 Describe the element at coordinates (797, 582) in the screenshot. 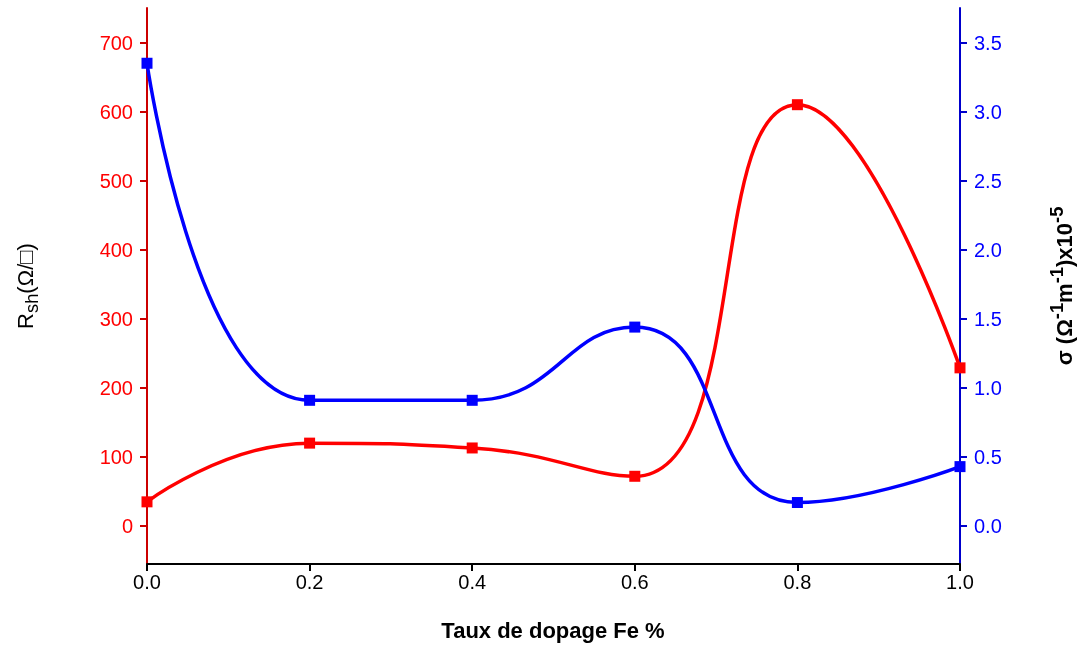

I see `x-tick-label: 0.8` at that location.